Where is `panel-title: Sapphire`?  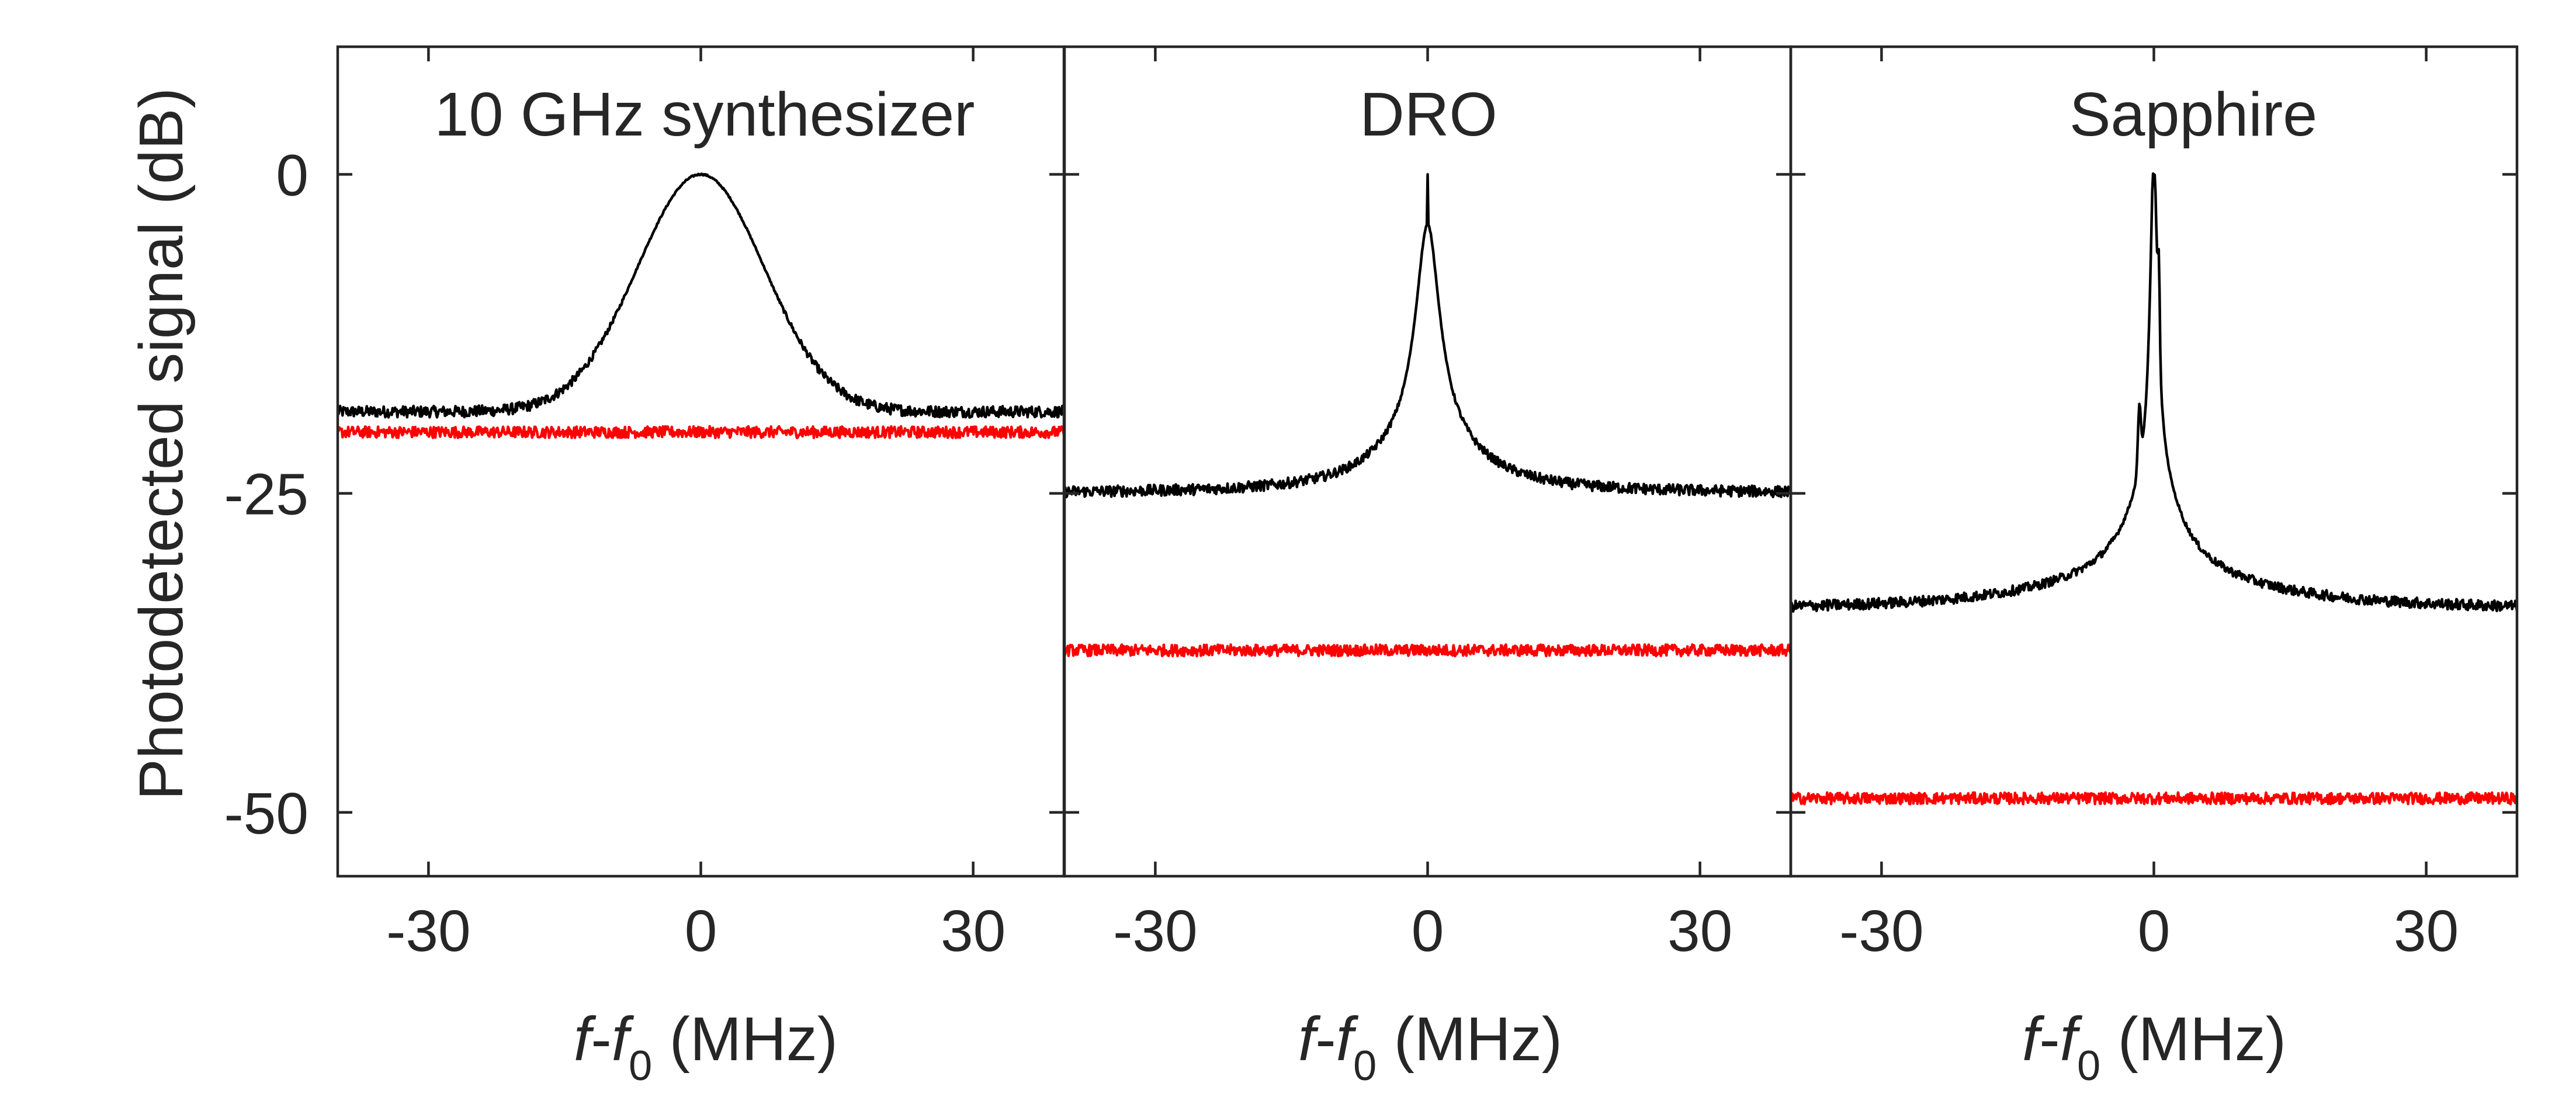
panel-title: Sapphire is located at coordinates (2193, 115).